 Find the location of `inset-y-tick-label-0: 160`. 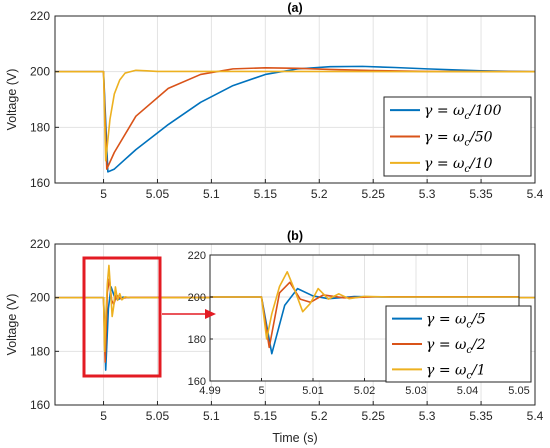

inset-y-tick-label-0: 160 is located at coordinates (197, 382).